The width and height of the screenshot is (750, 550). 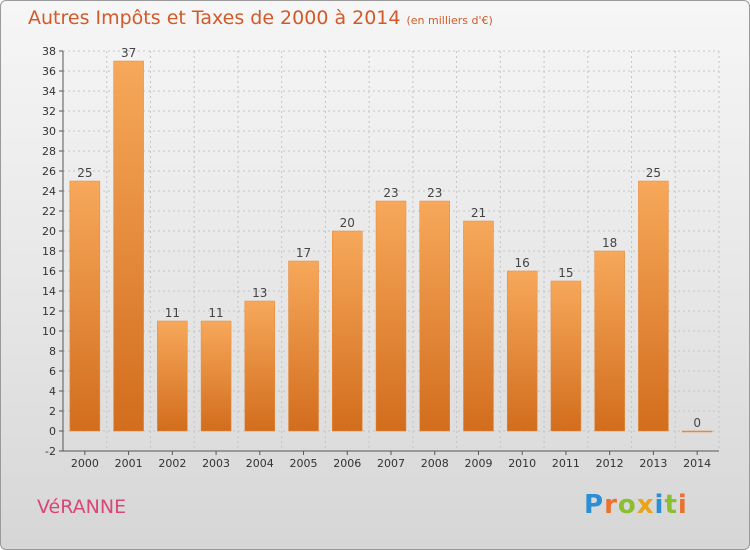 I want to click on y-tick-label: 16, so click(x=49, y=271).